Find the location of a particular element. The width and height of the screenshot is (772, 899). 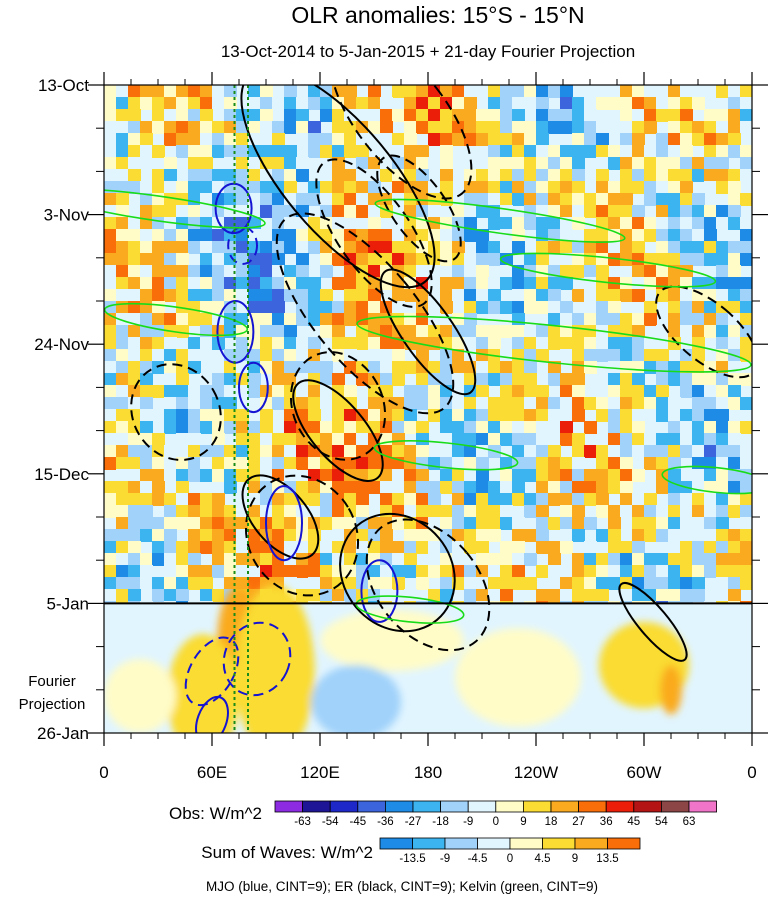

x-tick-label: 180 is located at coordinates (428, 772).